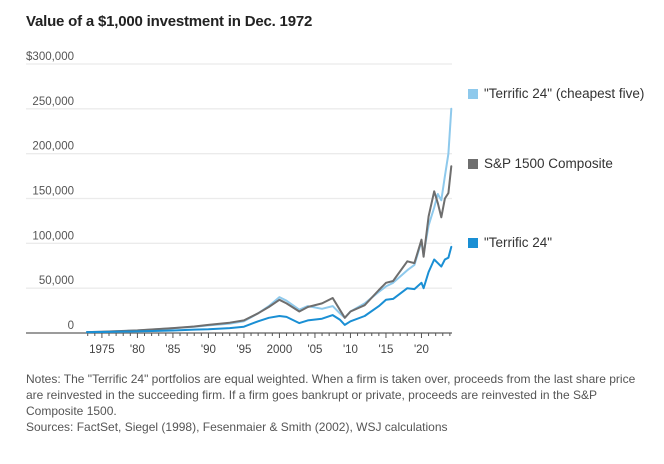 The height and width of the screenshot is (464, 664). I want to click on y-tick-label: 100,000, so click(53, 236).